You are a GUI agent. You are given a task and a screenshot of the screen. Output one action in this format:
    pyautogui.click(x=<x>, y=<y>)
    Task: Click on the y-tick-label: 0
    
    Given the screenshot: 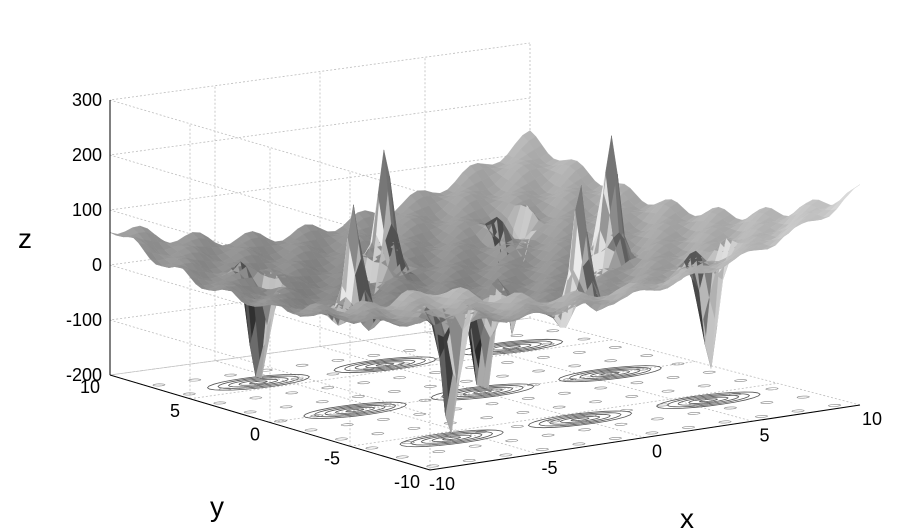 What is the action you would take?
    pyautogui.click(x=255, y=435)
    